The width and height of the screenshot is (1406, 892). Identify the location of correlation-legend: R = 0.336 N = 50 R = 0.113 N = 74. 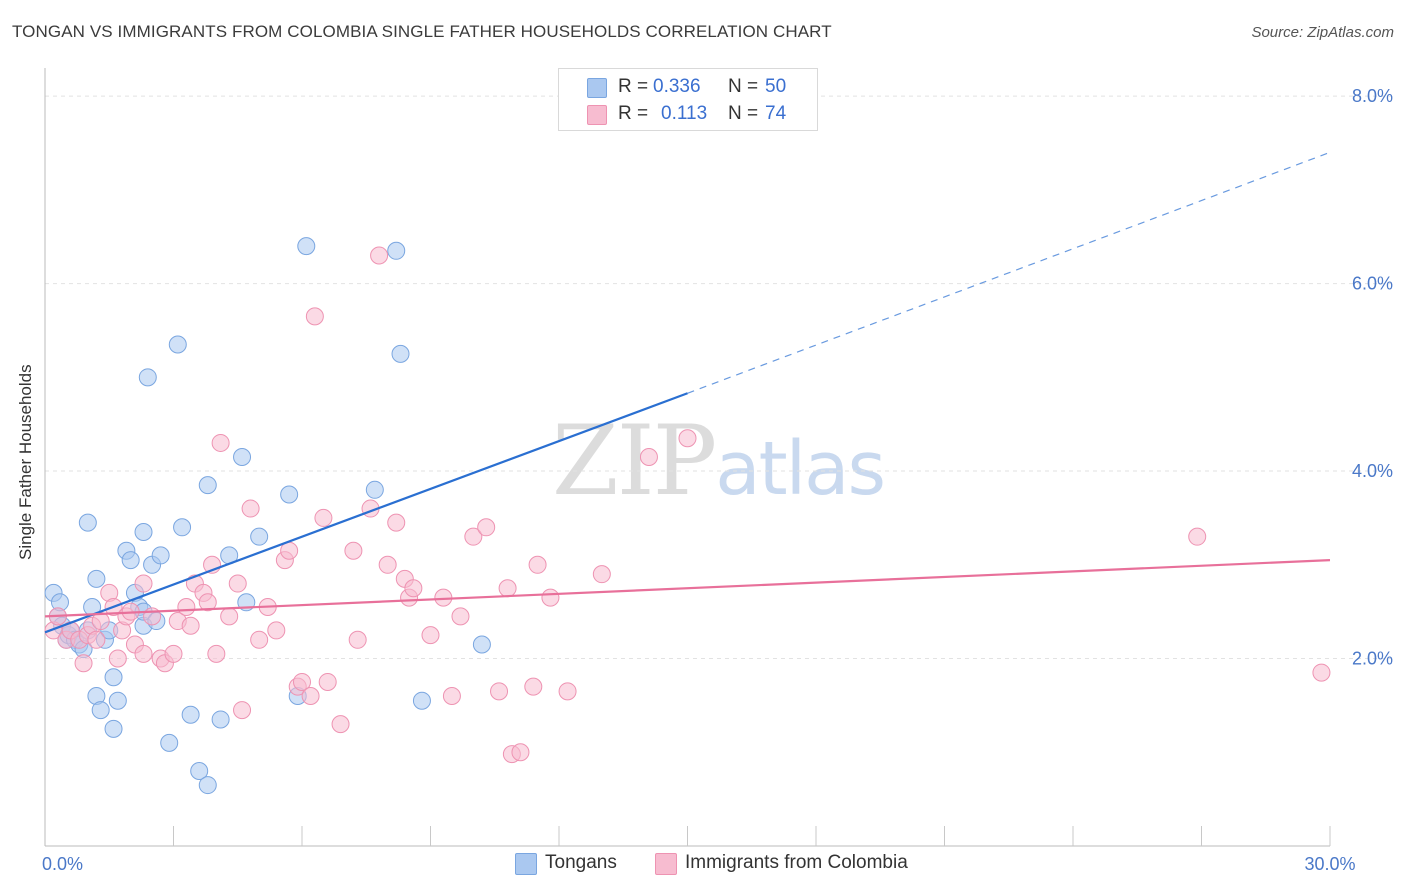
(688, 99).